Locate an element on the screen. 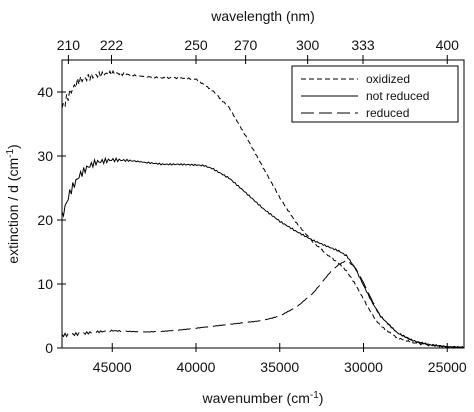  top-tick-label: 300 is located at coordinates (308, 45).